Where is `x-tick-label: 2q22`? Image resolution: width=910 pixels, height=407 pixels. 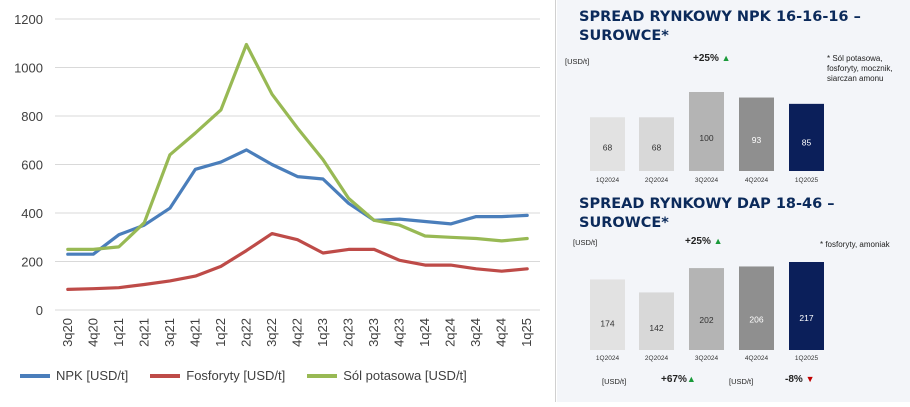
x-tick-label: 2q22 is located at coordinates (245, 332).